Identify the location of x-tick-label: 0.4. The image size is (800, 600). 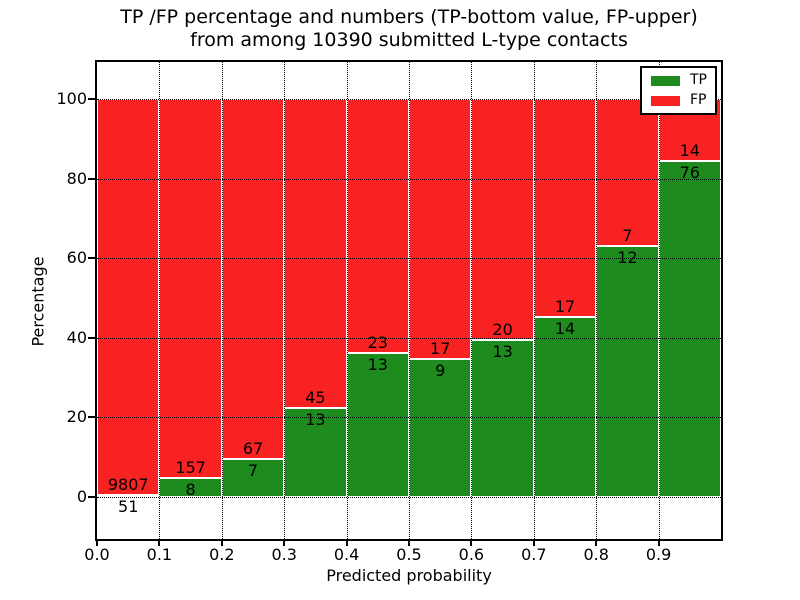
(346, 554).